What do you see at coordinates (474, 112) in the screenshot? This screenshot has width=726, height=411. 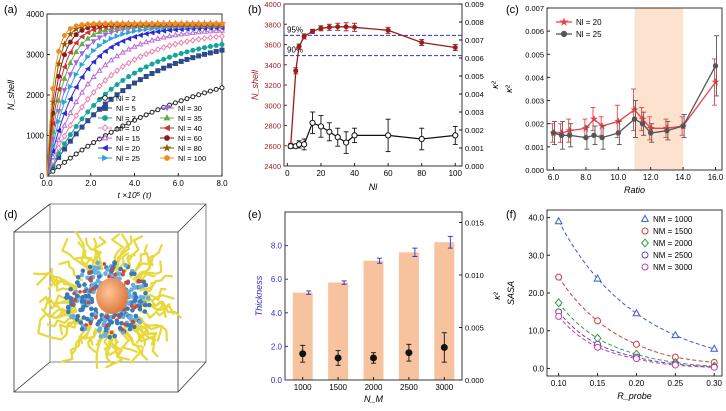 I see `y-tick-label-right: 0.003` at bounding box center [474, 112].